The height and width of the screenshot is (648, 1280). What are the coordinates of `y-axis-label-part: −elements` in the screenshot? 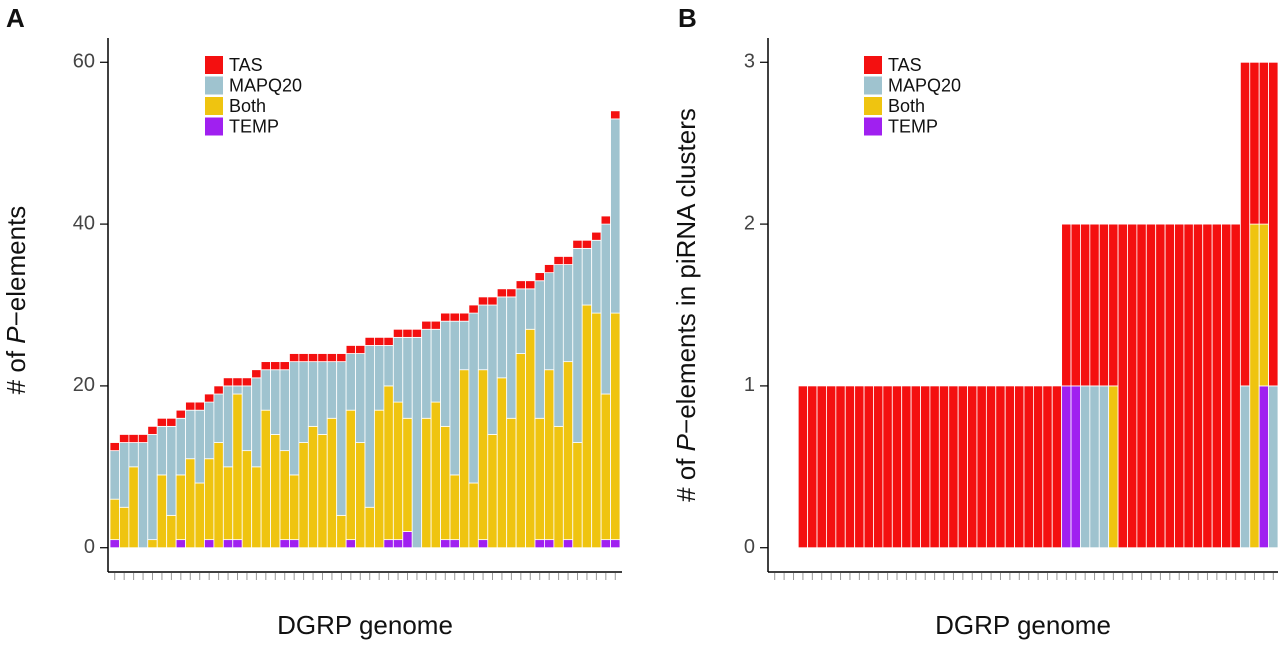 It's located at (16, 266).